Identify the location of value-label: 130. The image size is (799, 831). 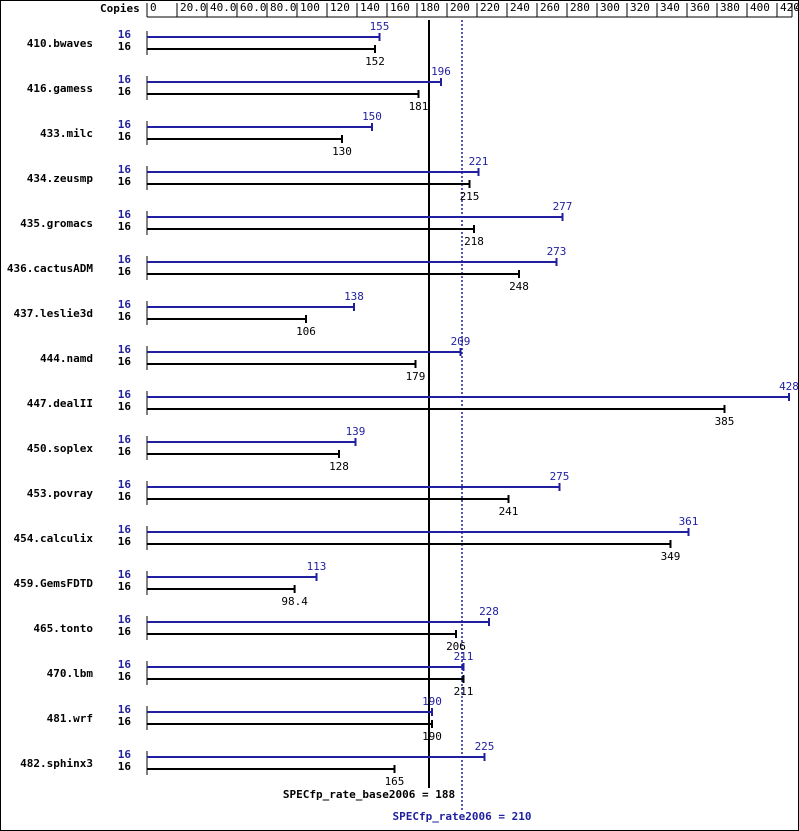
(342, 151).